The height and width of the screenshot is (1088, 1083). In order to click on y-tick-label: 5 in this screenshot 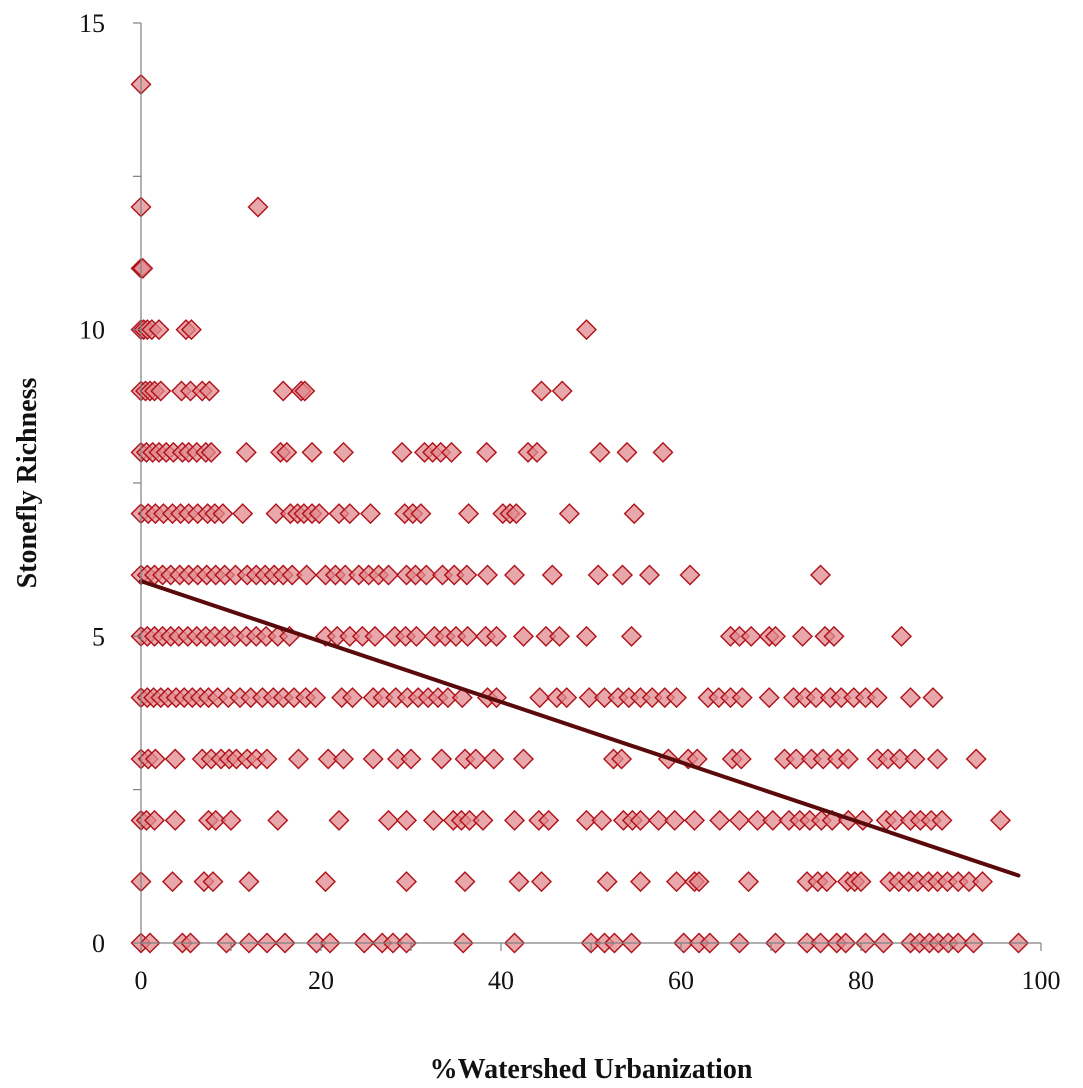, I will do `click(98, 636)`.